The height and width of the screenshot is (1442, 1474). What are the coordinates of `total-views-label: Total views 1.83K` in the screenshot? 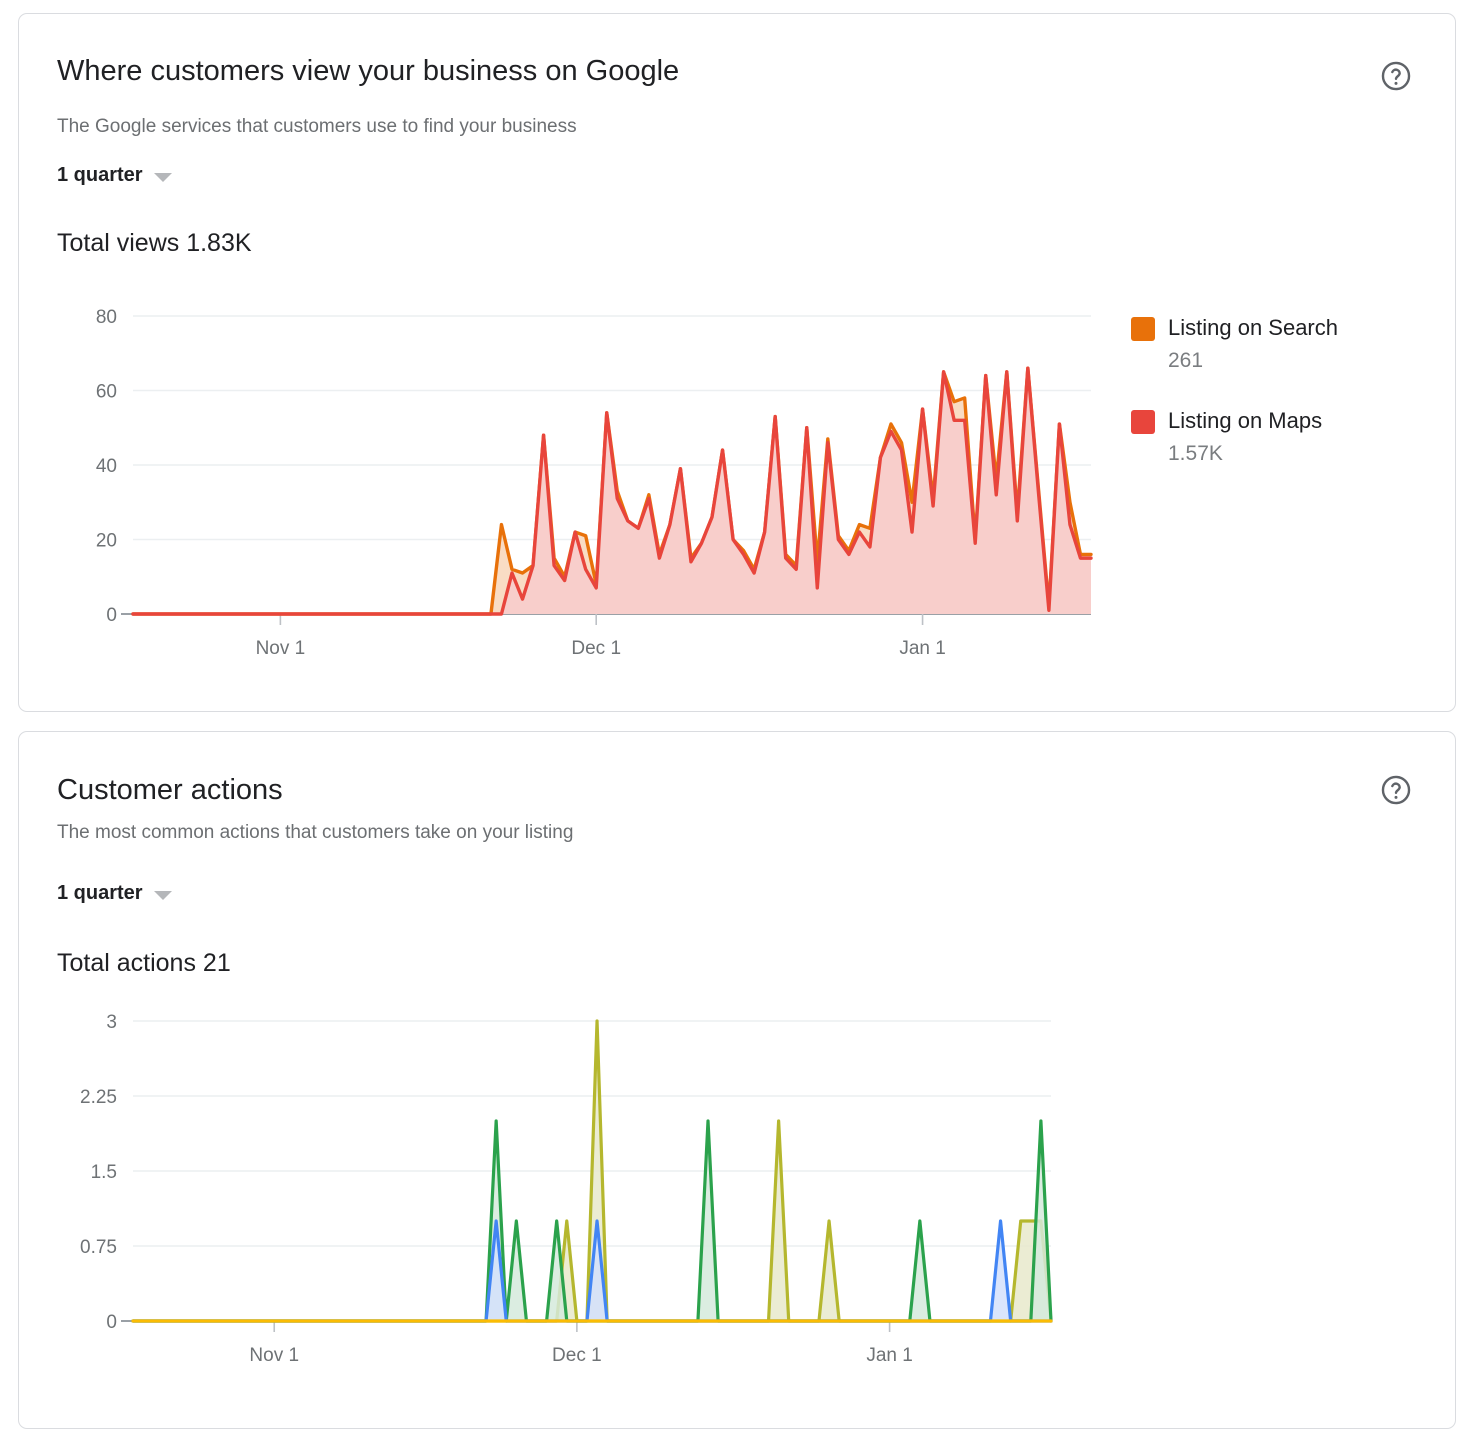 It's located at (154, 243).